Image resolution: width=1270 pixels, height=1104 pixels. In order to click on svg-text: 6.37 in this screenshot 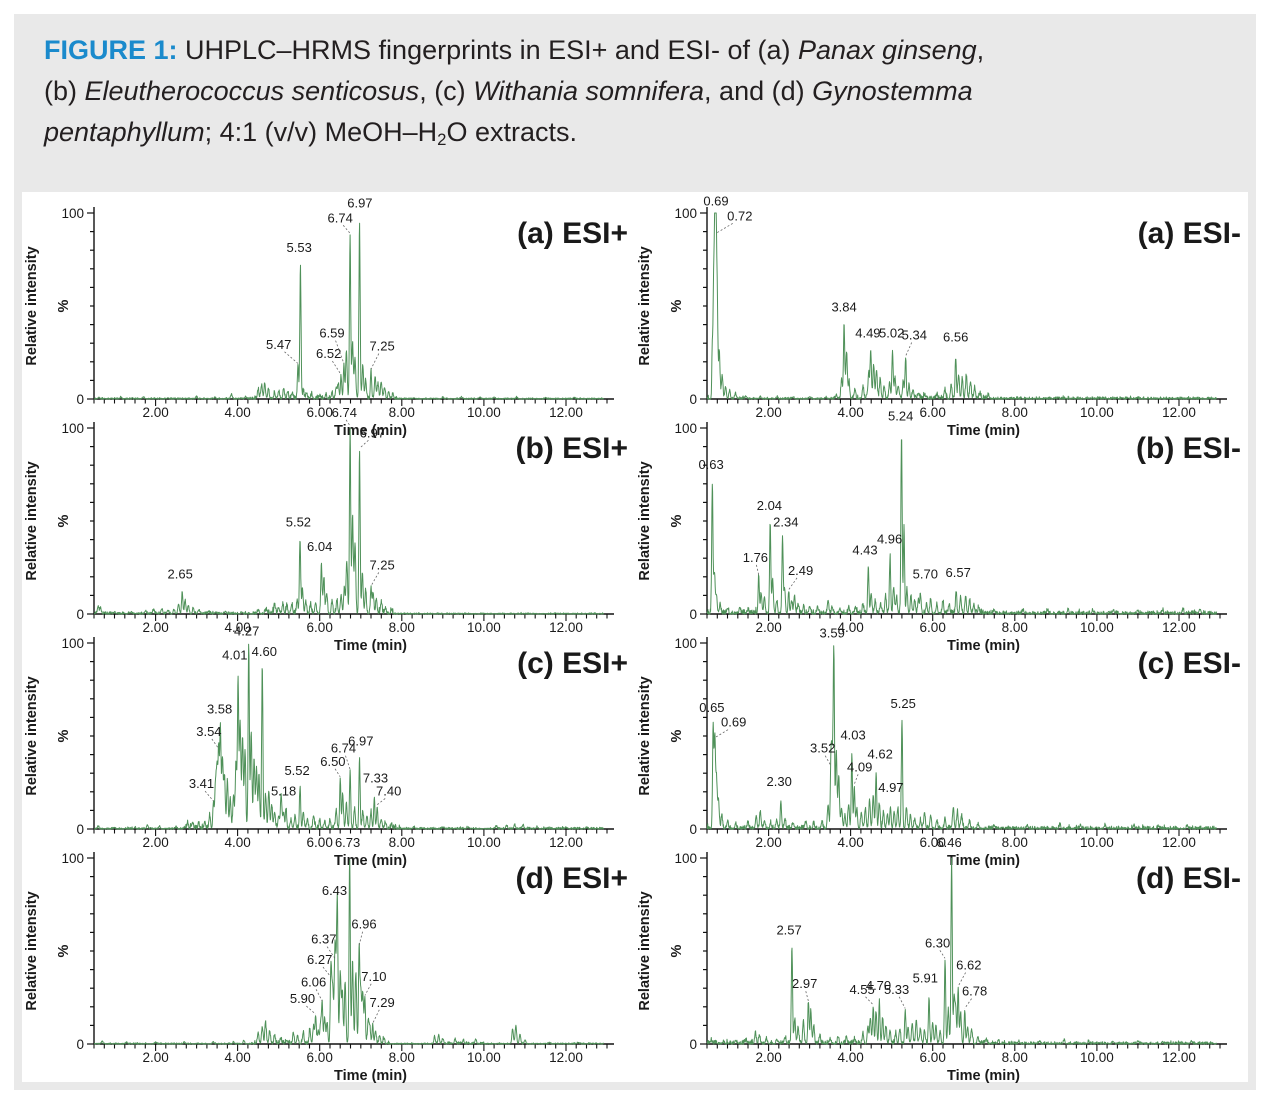, I will do `click(323, 939)`.